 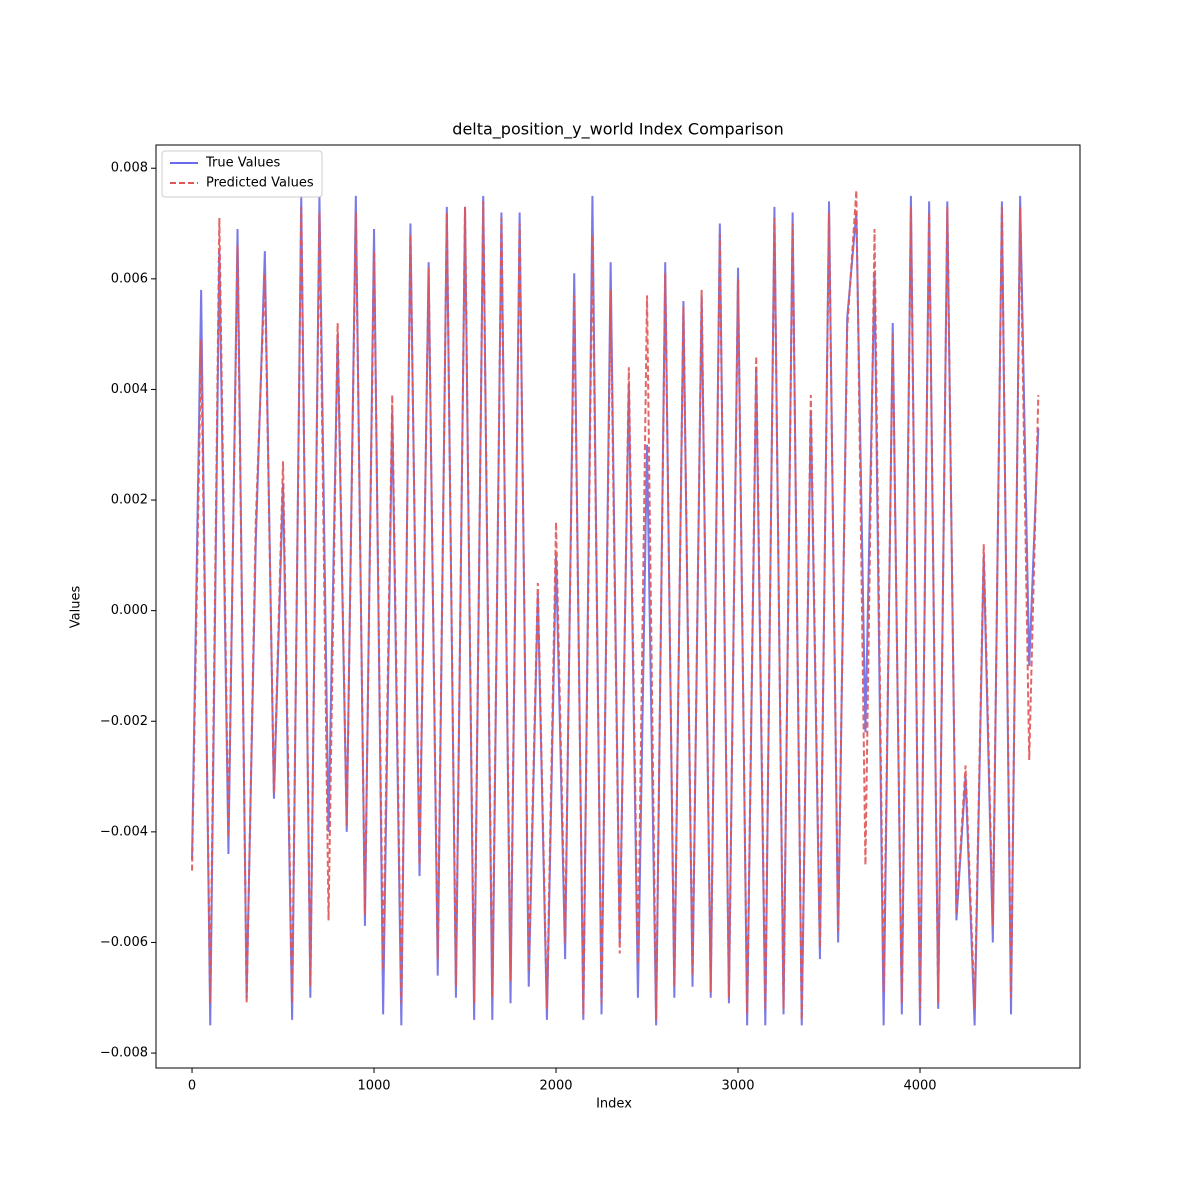 What do you see at coordinates (124, 831) in the screenshot?
I see `y-tick-label: −0.004` at bounding box center [124, 831].